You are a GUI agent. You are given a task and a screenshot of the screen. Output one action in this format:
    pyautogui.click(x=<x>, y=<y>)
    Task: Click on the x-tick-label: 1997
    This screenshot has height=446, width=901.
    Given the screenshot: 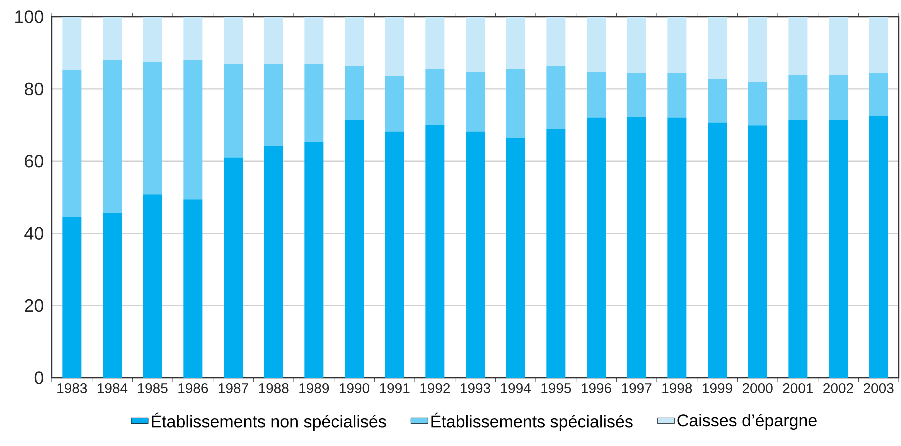 What is the action you would take?
    pyautogui.click(x=637, y=388)
    